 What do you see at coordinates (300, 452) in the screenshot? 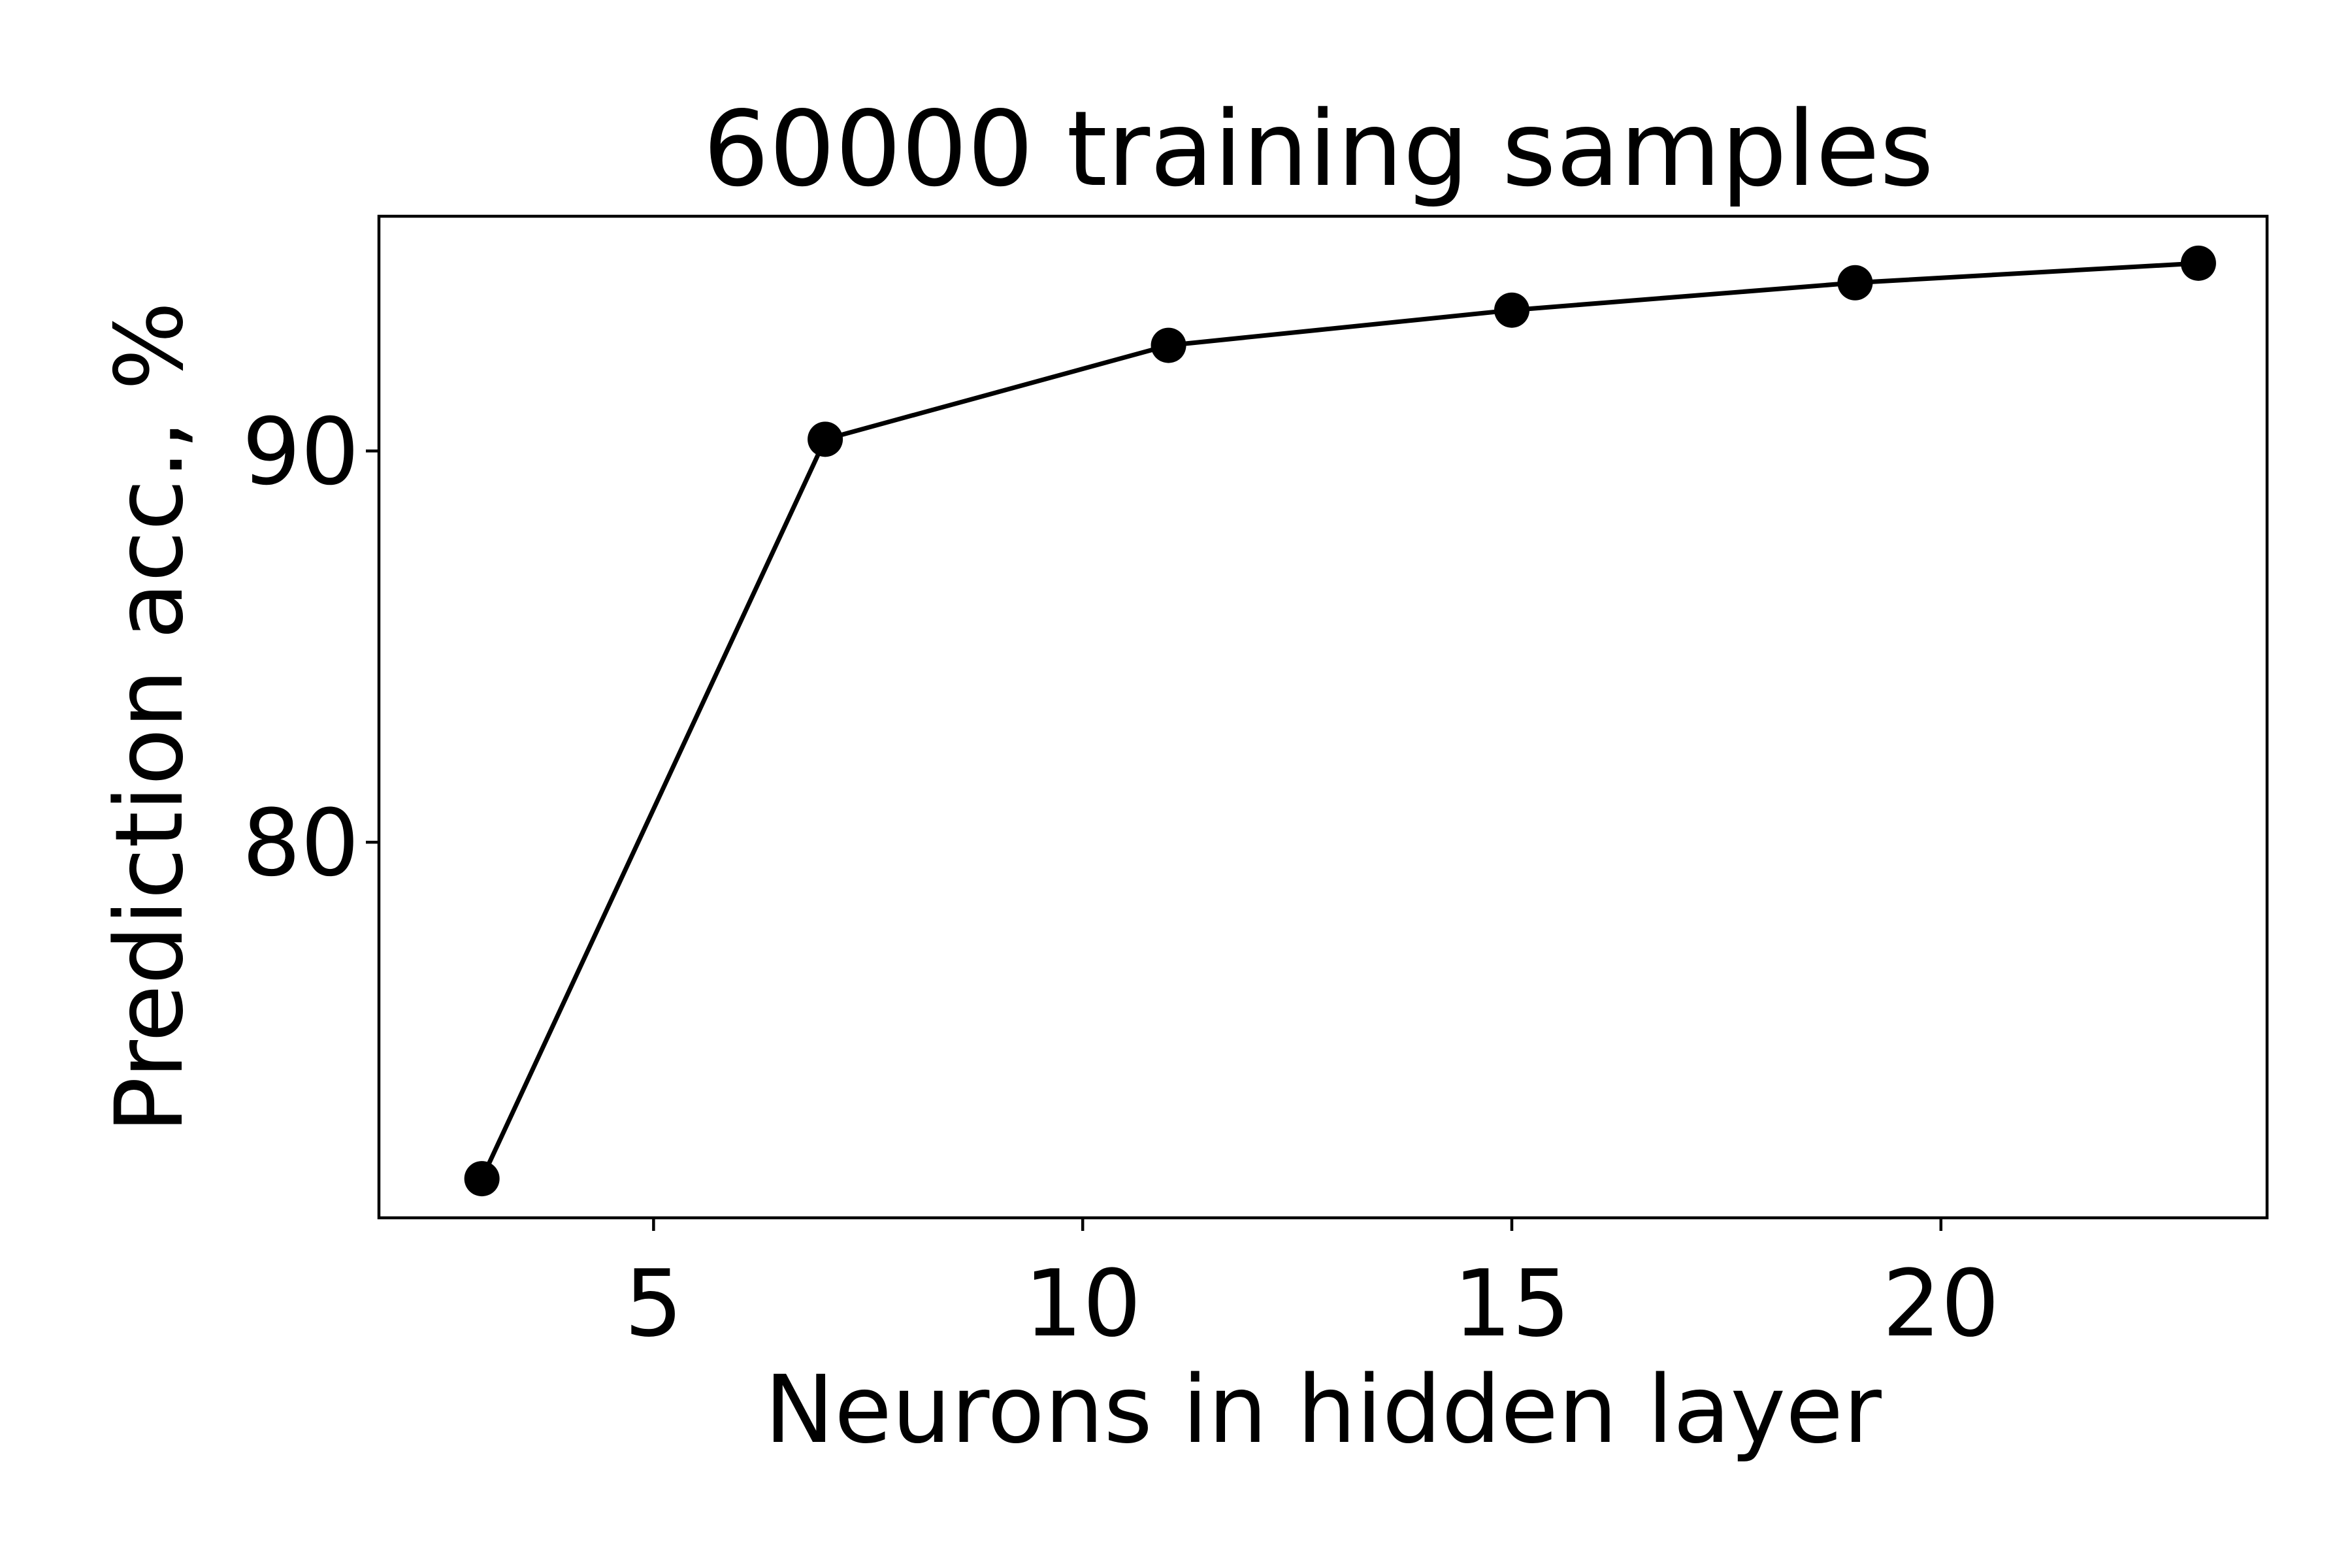
I see `y-tick-label: 90` at bounding box center [300, 452].